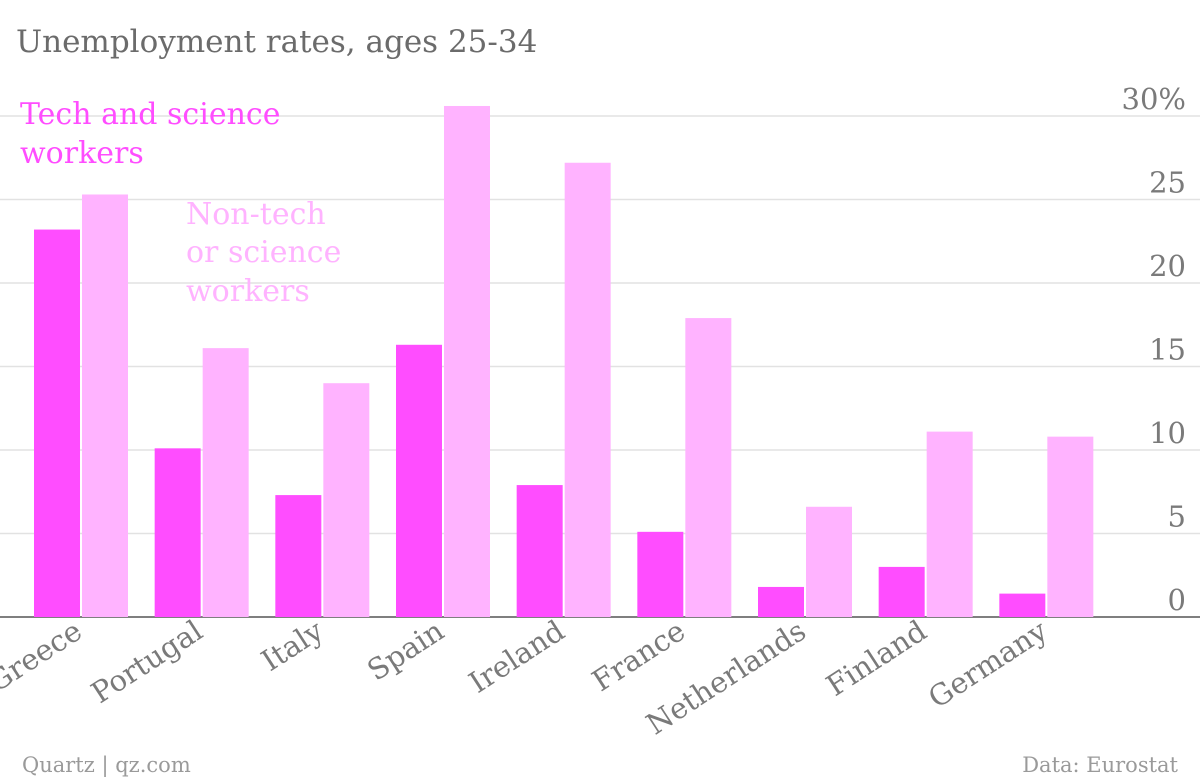 The height and width of the screenshot is (778, 1200). Describe the element at coordinates (1154, 99) in the screenshot. I see `y-tick-label: 30%` at that location.